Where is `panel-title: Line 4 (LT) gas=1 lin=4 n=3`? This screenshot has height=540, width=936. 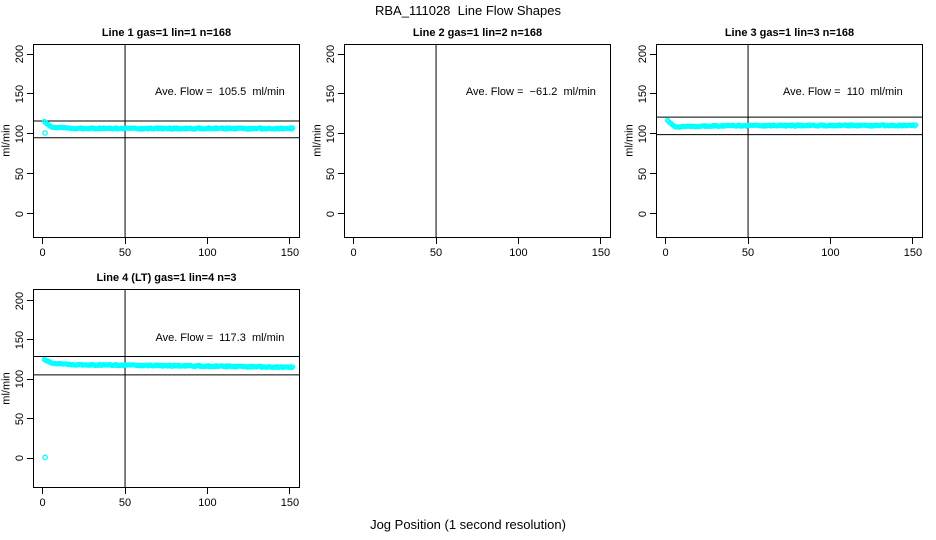 panel-title: Line 4 (LT) gas=1 lin=4 n=3 is located at coordinates (166, 278).